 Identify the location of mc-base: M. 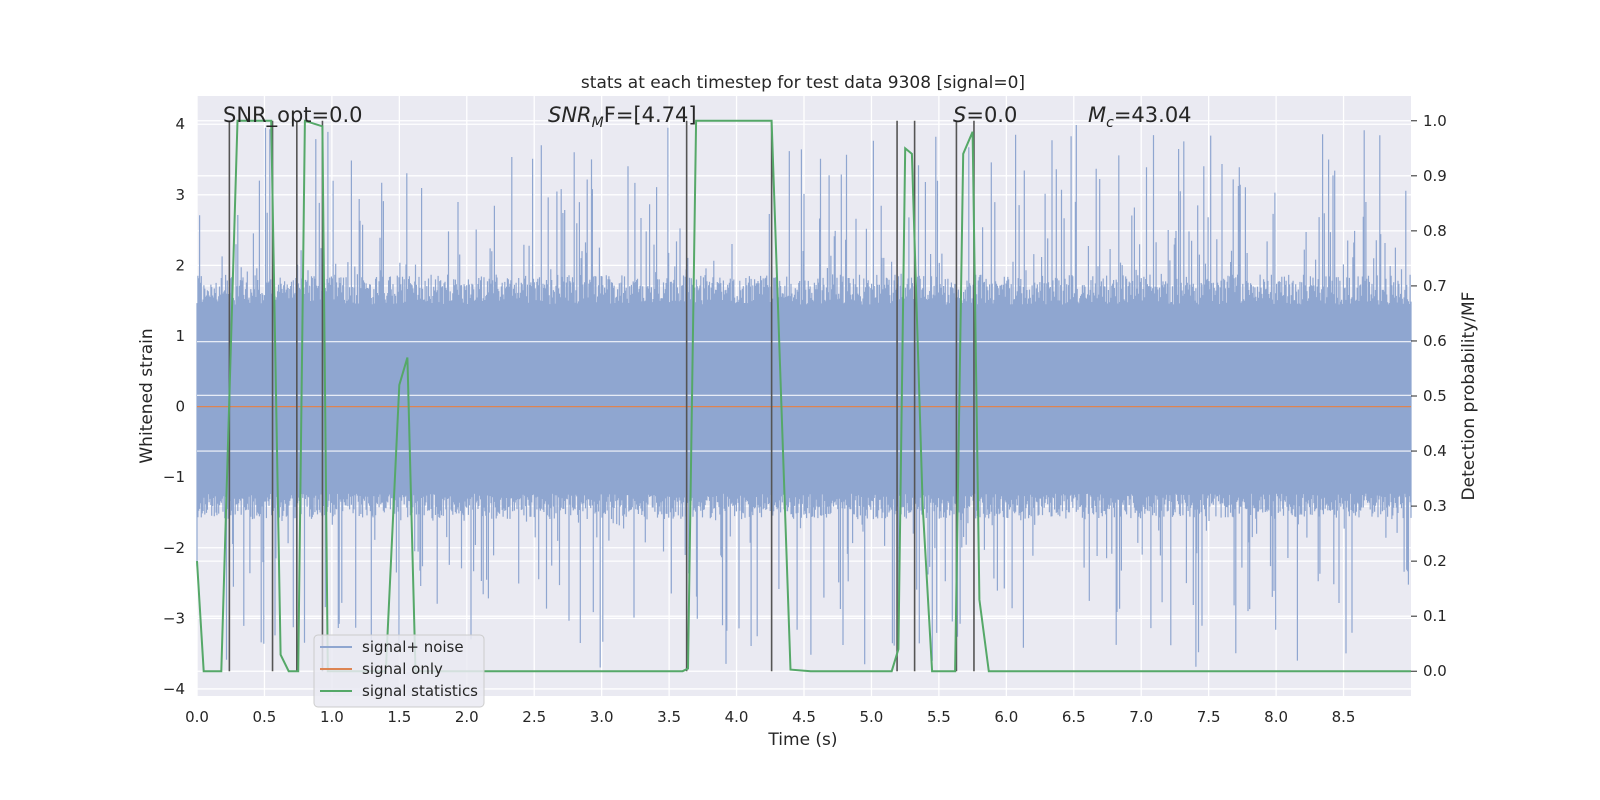
(1097, 115).